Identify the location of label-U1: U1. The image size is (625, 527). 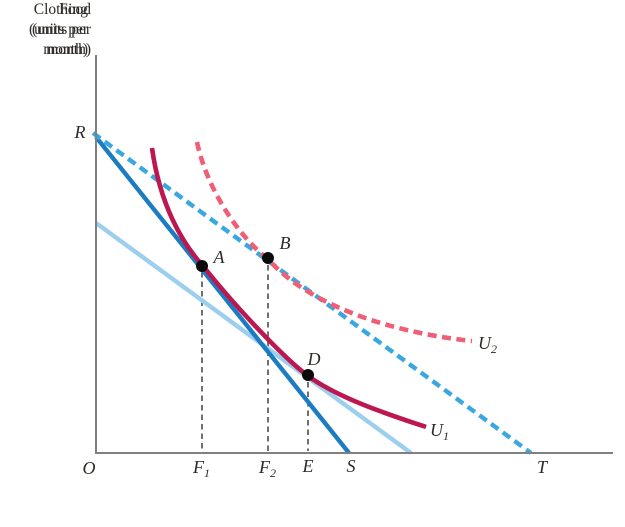
(439, 431).